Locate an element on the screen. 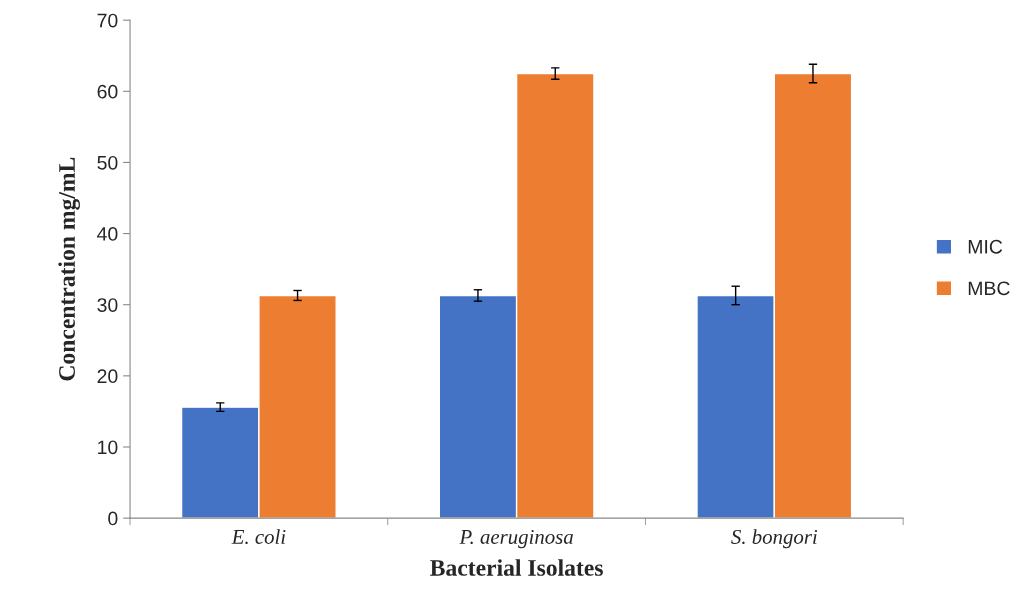 This screenshot has height=611, width=1024. x-tick-label: S. bongori is located at coordinates (774, 539).